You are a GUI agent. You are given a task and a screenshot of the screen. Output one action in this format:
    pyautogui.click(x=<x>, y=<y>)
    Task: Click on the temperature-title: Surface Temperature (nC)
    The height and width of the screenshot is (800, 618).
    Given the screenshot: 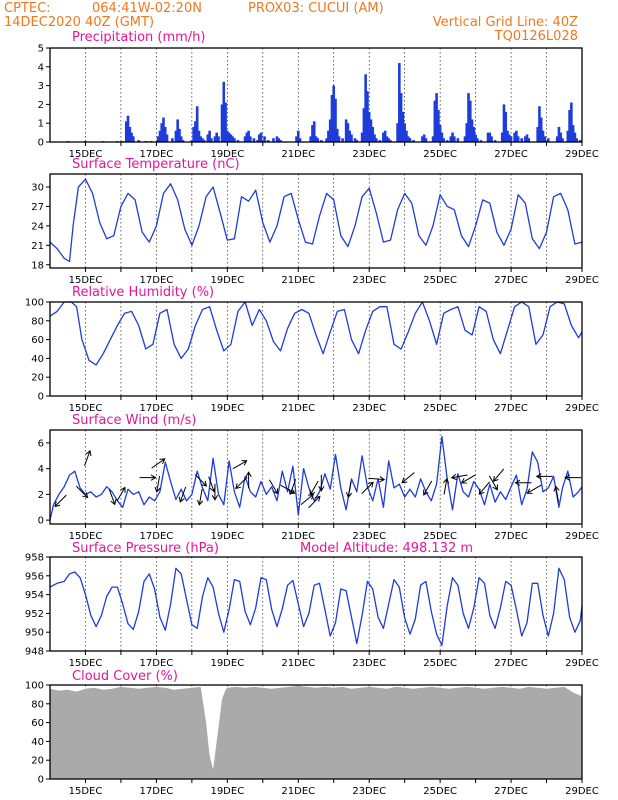 What is the action you would take?
    pyautogui.click(x=156, y=164)
    